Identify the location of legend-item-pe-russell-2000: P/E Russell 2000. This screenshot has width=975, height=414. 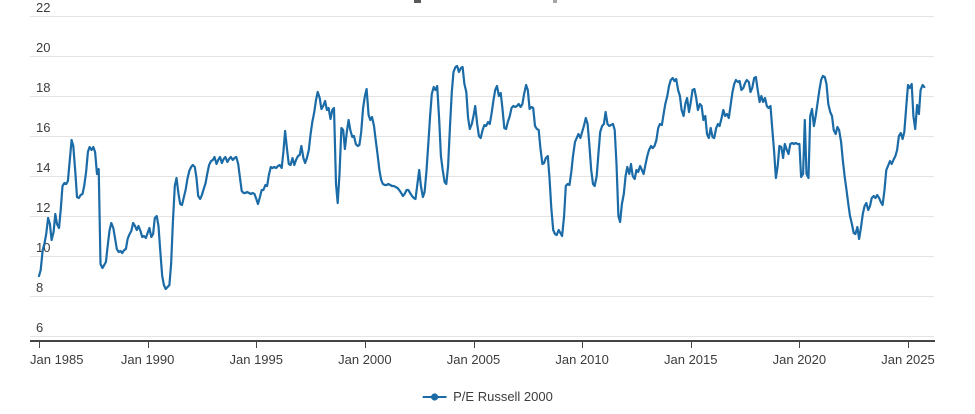
(487, 396).